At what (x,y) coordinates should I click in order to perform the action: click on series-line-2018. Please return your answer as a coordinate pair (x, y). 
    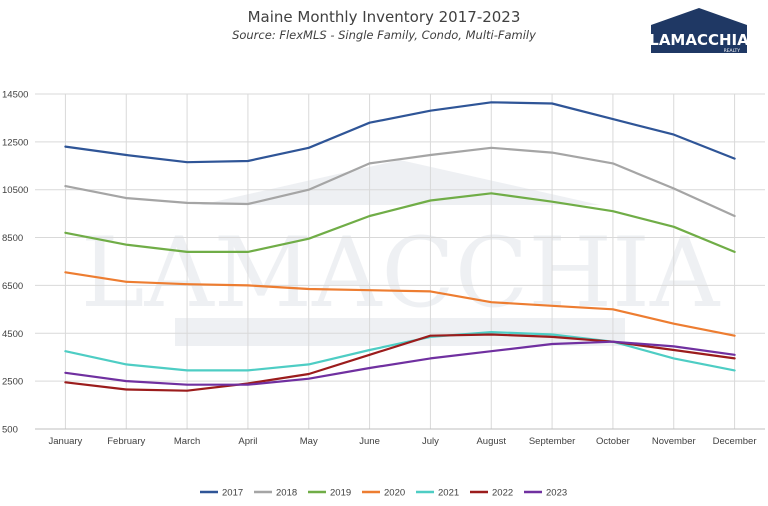
    Looking at the image, I should click on (400, 182).